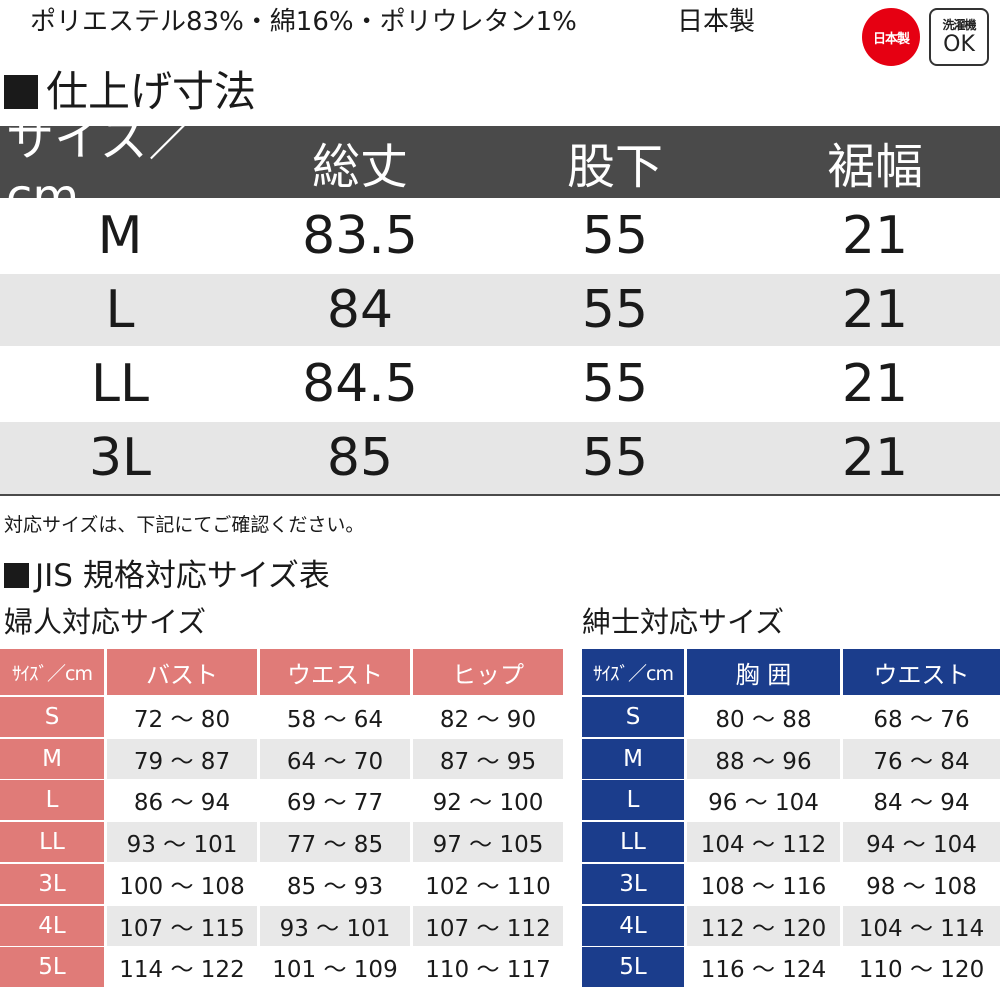  Describe the element at coordinates (500, 458) in the screenshot. I see `finished-size-row: 3L 85 55 21` at that location.